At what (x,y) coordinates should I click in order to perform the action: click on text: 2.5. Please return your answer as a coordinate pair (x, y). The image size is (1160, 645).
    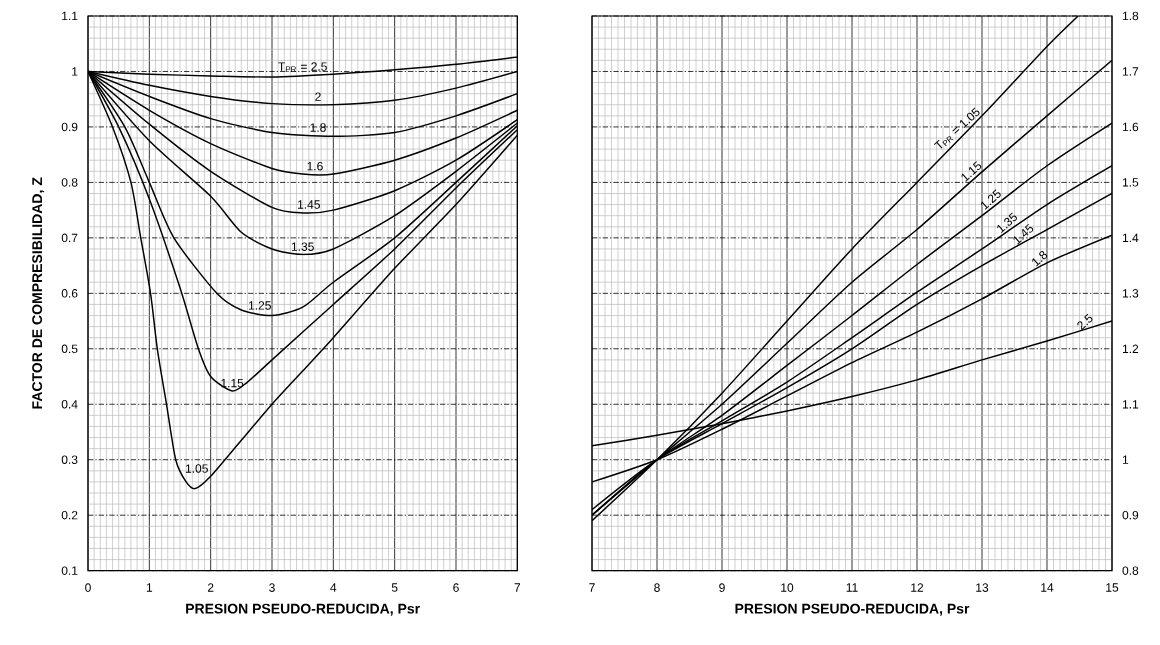
    Looking at the image, I should click on (1085, 321).